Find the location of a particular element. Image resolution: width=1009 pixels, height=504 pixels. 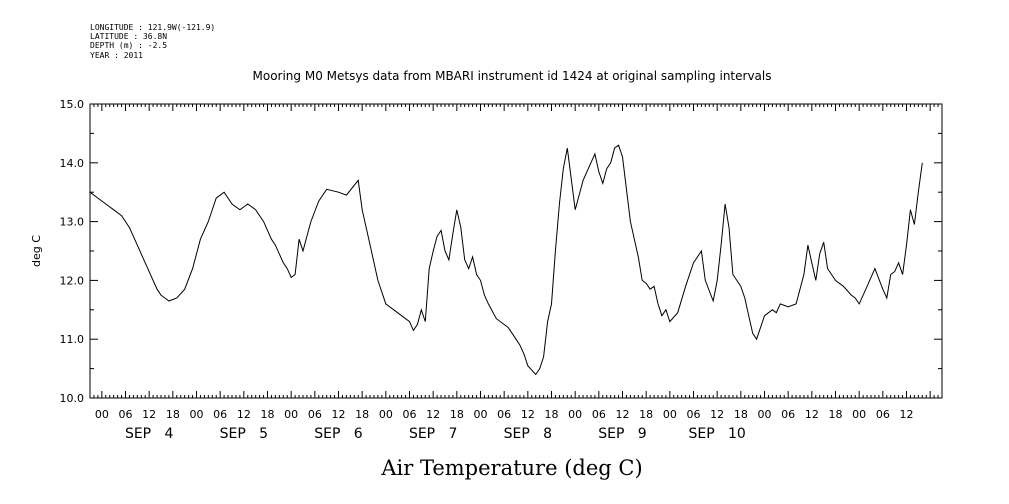

x-day-label: SEP 4 is located at coordinates (149, 434).